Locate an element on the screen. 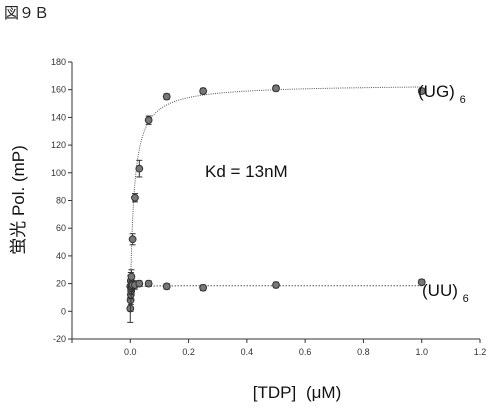  series-label-ug-main: (UG) is located at coordinates (436, 91).